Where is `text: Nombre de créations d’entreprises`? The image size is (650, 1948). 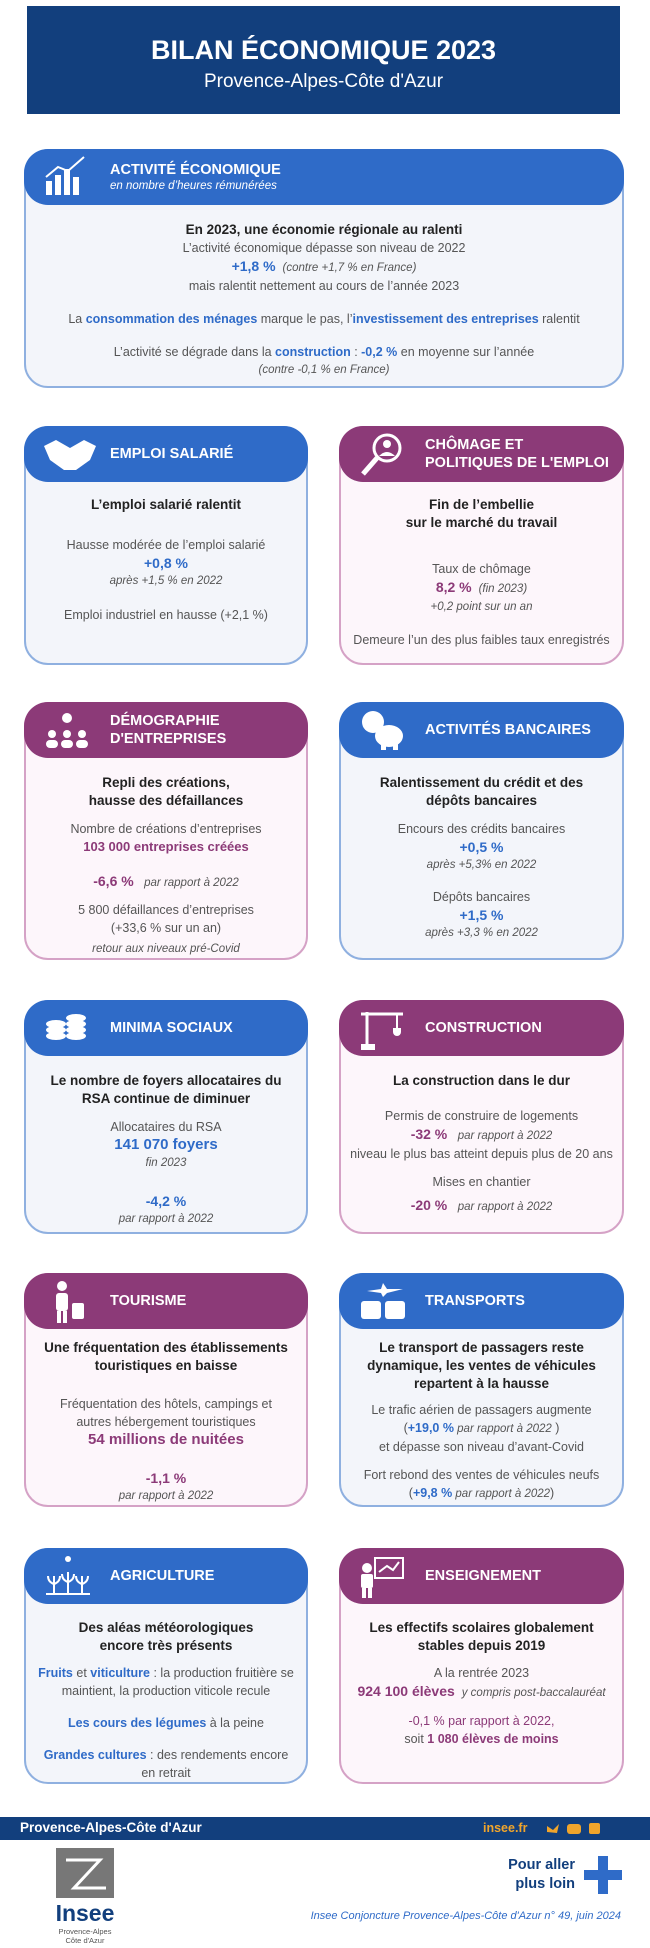 text: Nombre de créations d’entreprises is located at coordinates (166, 829).